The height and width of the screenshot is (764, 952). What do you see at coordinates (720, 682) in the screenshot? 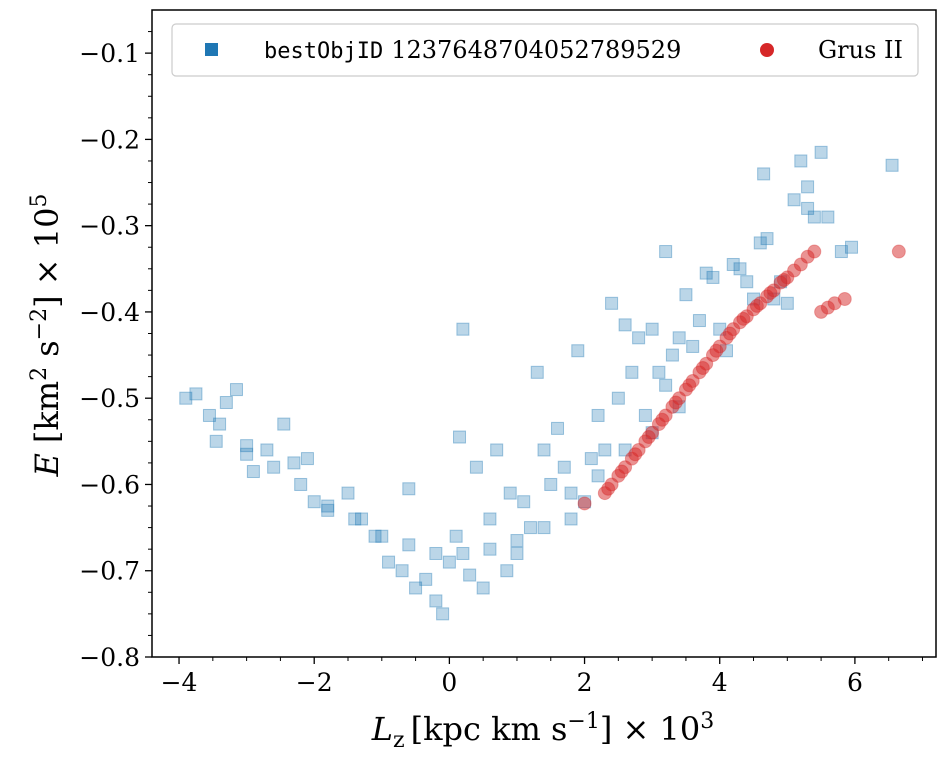
I see `x-tick-label-4: 4` at bounding box center [720, 682].